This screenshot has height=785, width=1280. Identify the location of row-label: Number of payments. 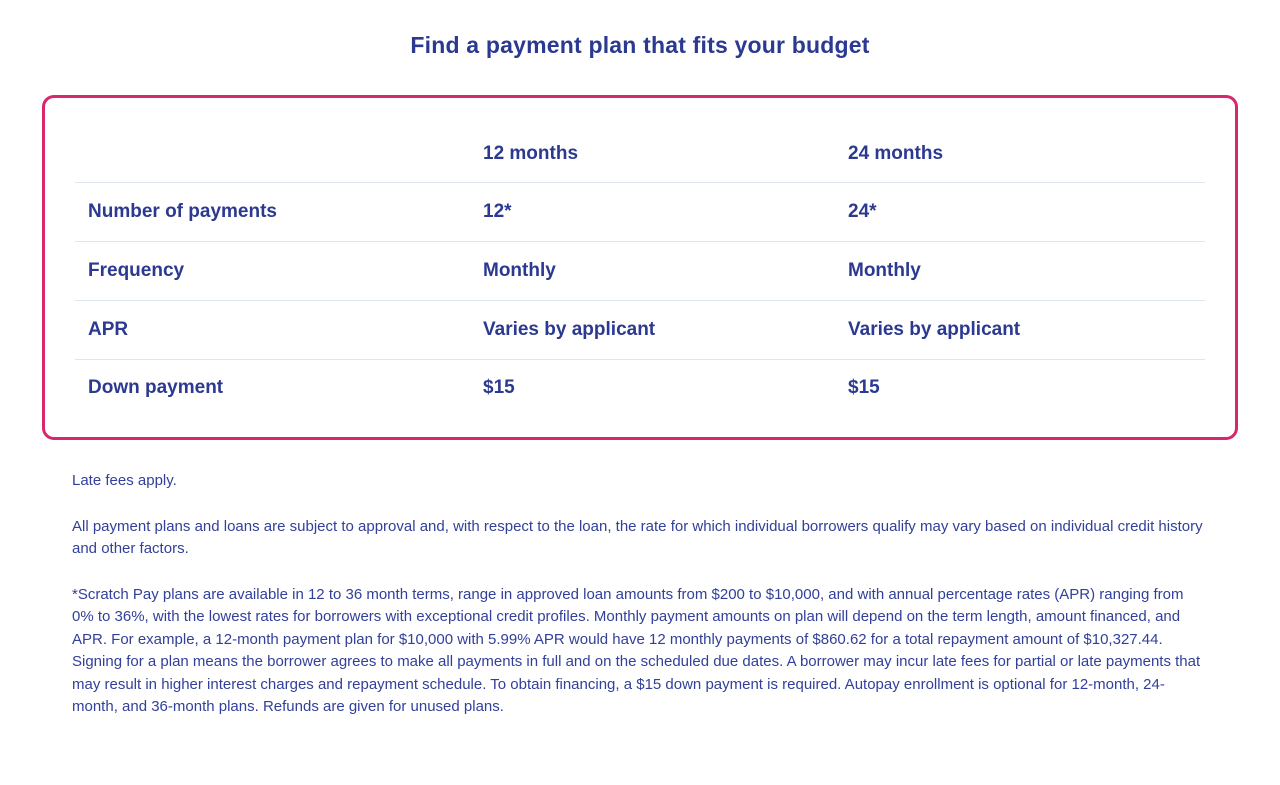
(182, 211).